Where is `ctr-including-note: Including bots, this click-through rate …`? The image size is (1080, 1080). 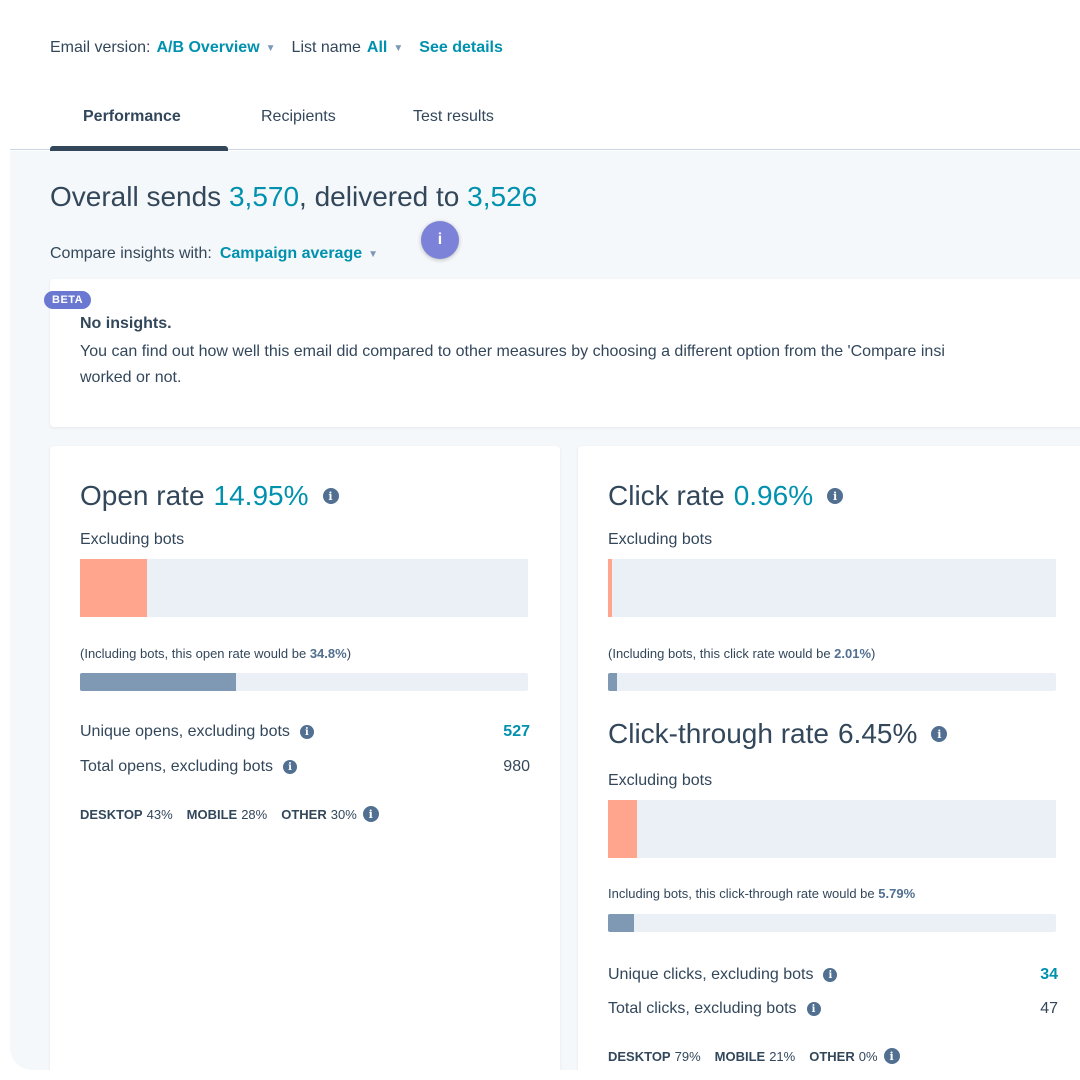
ctr-including-note: Including bots, this click-through rate … is located at coordinates (761, 893).